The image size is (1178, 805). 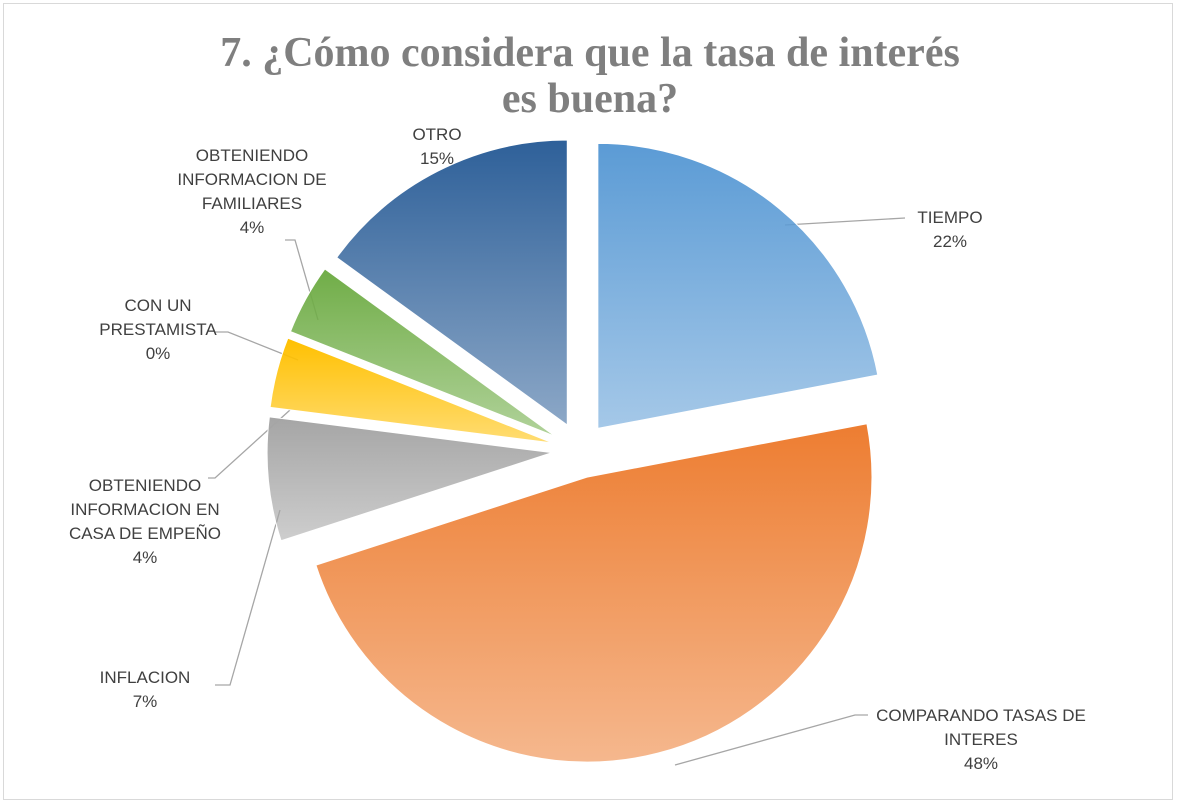 I want to click on category-label: OBTENIENDO INFORMACION DE FAMILIARES, so click(x=252, y=179).